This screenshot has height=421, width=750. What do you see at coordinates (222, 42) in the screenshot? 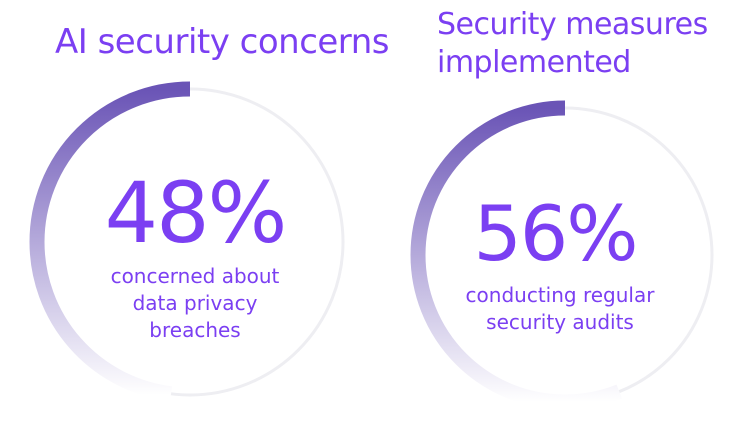
I see `chart-title: AI security concerns` at bounding box center [222, 42].